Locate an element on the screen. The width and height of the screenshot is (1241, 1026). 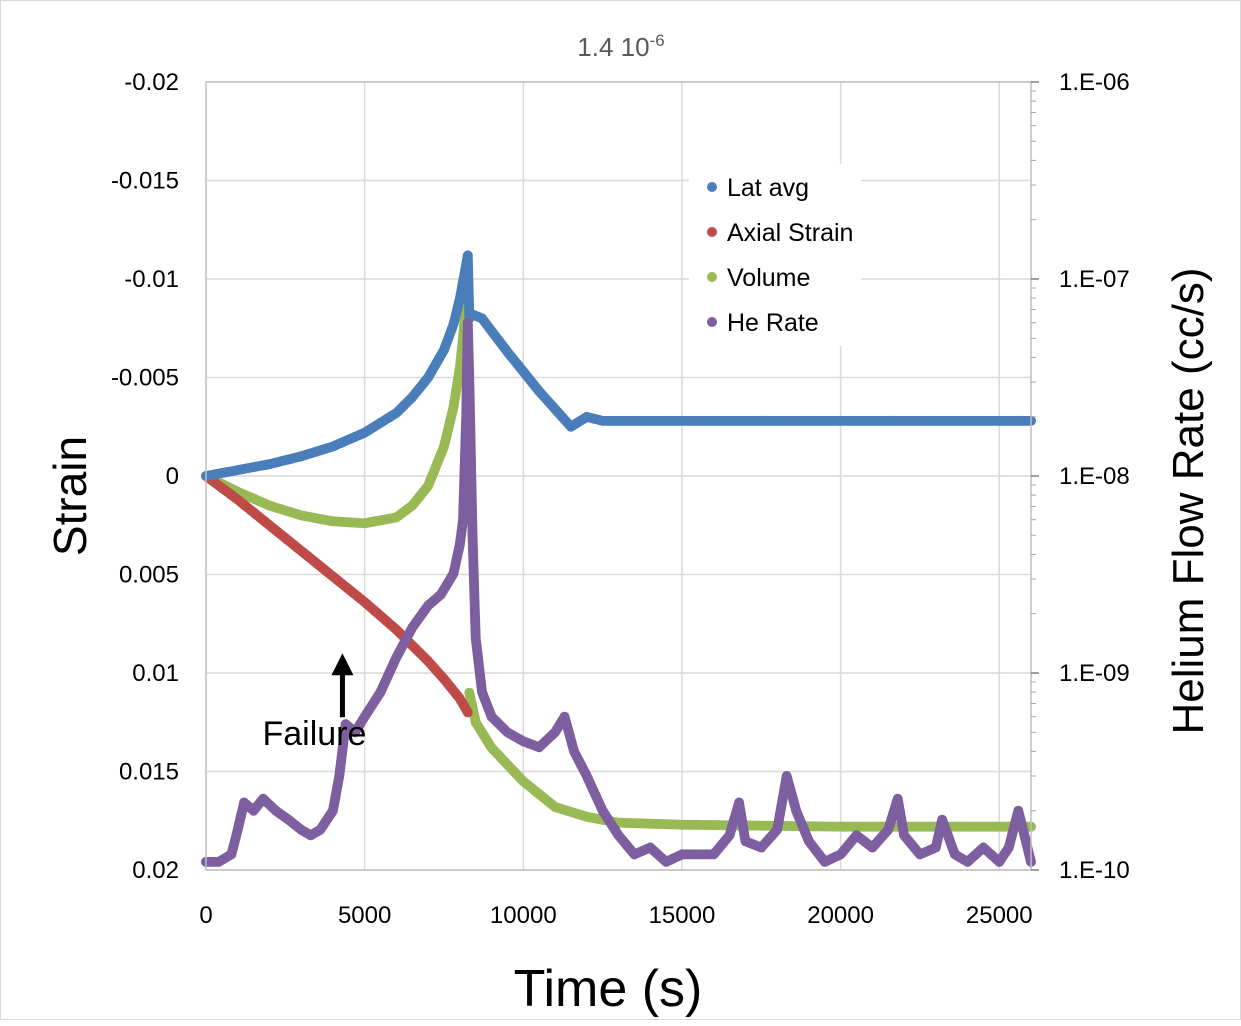
y-axis-title: Strain is located at coordinates (70, 496).